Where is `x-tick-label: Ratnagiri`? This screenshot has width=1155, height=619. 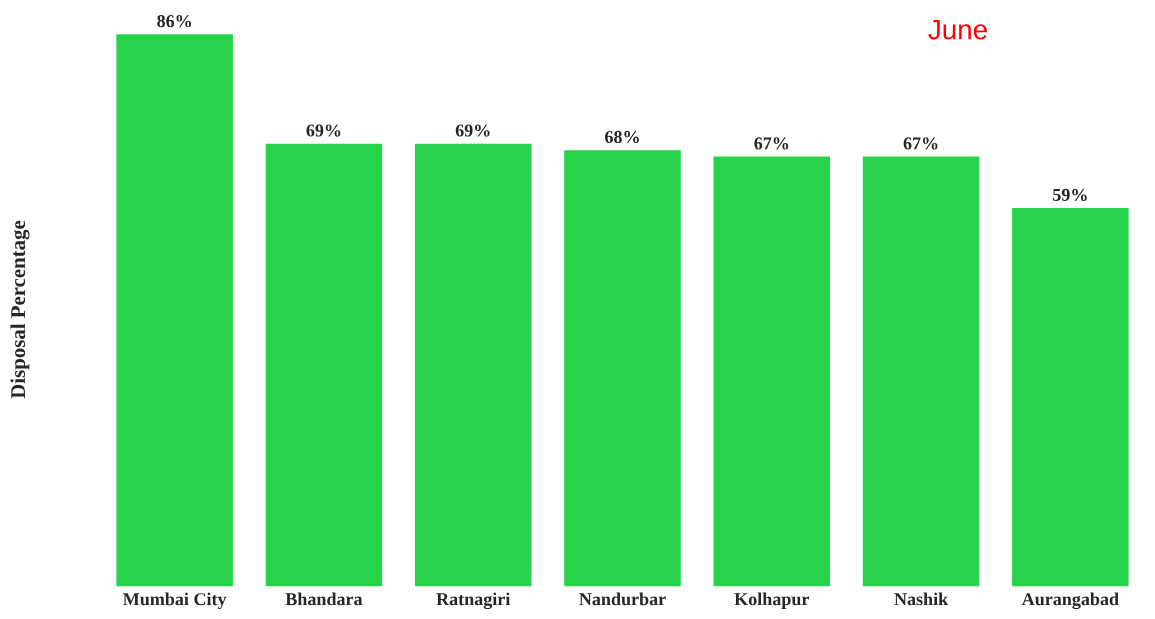
x-tick-label: Ratnagiri is located at coordinates (473, 601).